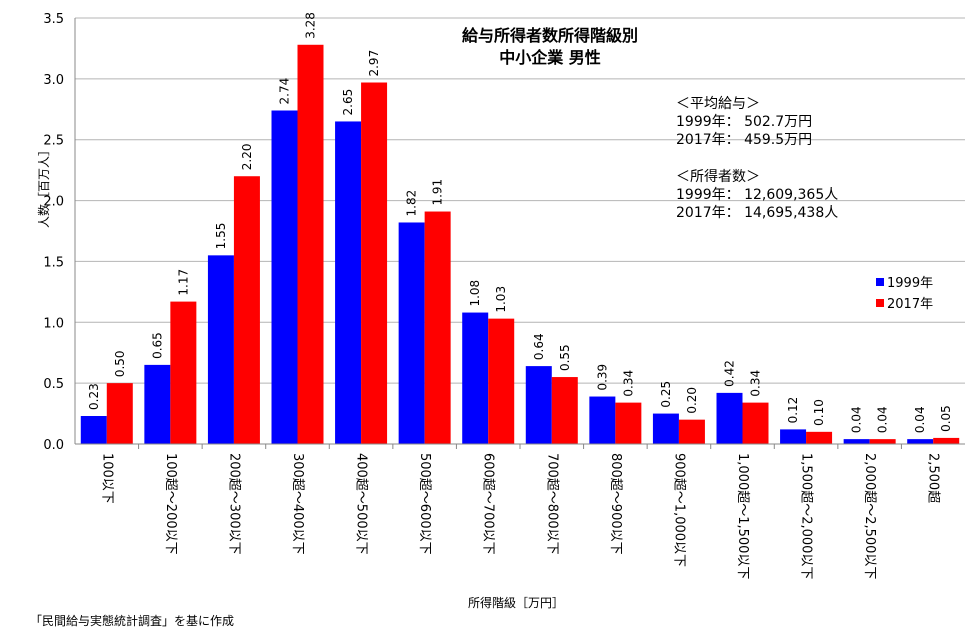 The image size is (978, 639). What do you see at coordinates (424, 504) in the screenshot?
I see `x-tick-label: 500超～600以下` at bounding box center [424, 504].